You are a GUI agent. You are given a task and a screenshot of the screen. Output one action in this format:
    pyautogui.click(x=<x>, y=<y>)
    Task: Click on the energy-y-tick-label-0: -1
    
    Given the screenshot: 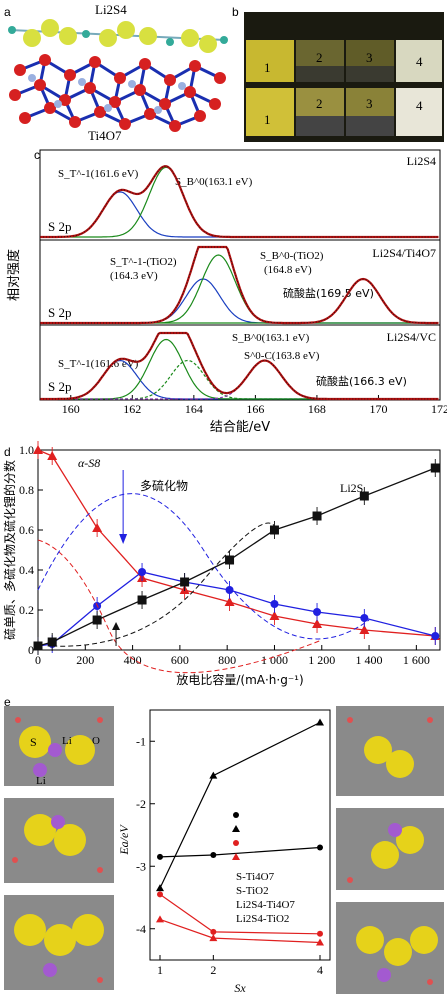 What is the action you would take?
    pyautogui.click(x=141, y=741)
    